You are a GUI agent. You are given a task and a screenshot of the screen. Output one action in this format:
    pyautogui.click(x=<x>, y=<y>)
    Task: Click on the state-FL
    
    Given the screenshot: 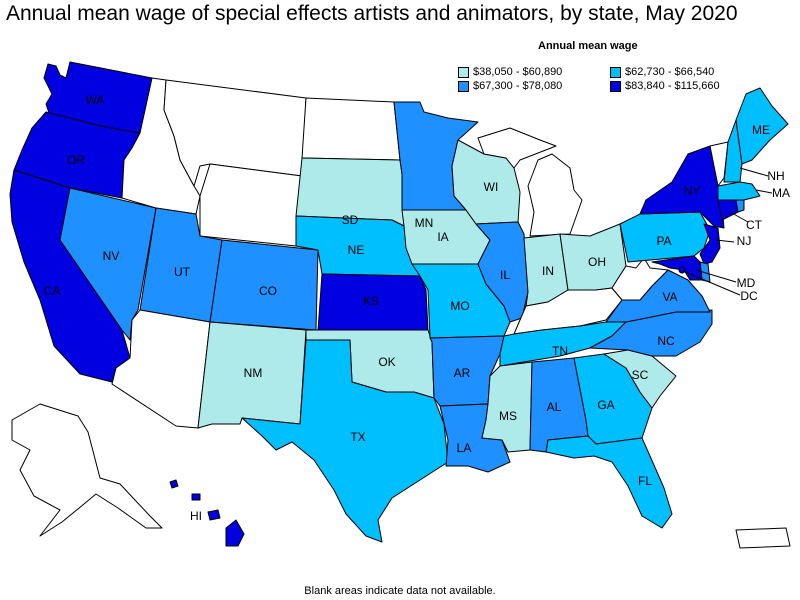 What is the action you would take?
    pyautogui.click(x=609, y=482)
    